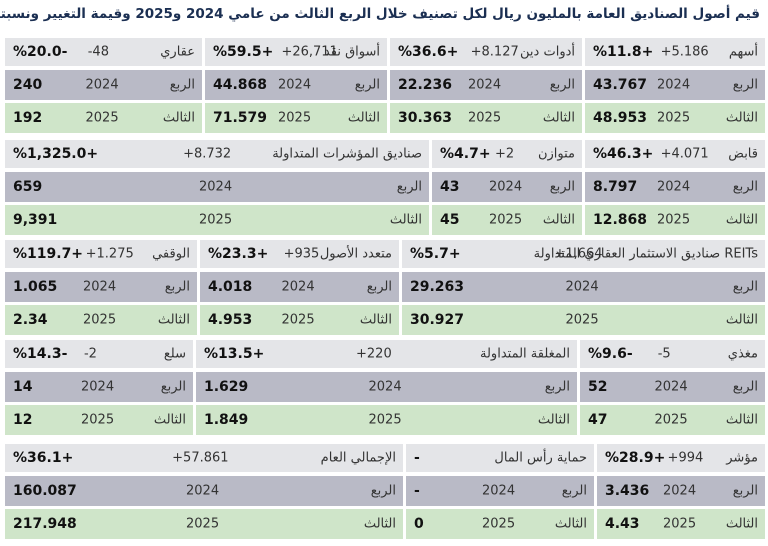 This screenshot has height=546, width=768. What do you see at coordinates (622, 524) in the screenshot?
I see `asset-value: 4.43` at bounding box center [622, 524].